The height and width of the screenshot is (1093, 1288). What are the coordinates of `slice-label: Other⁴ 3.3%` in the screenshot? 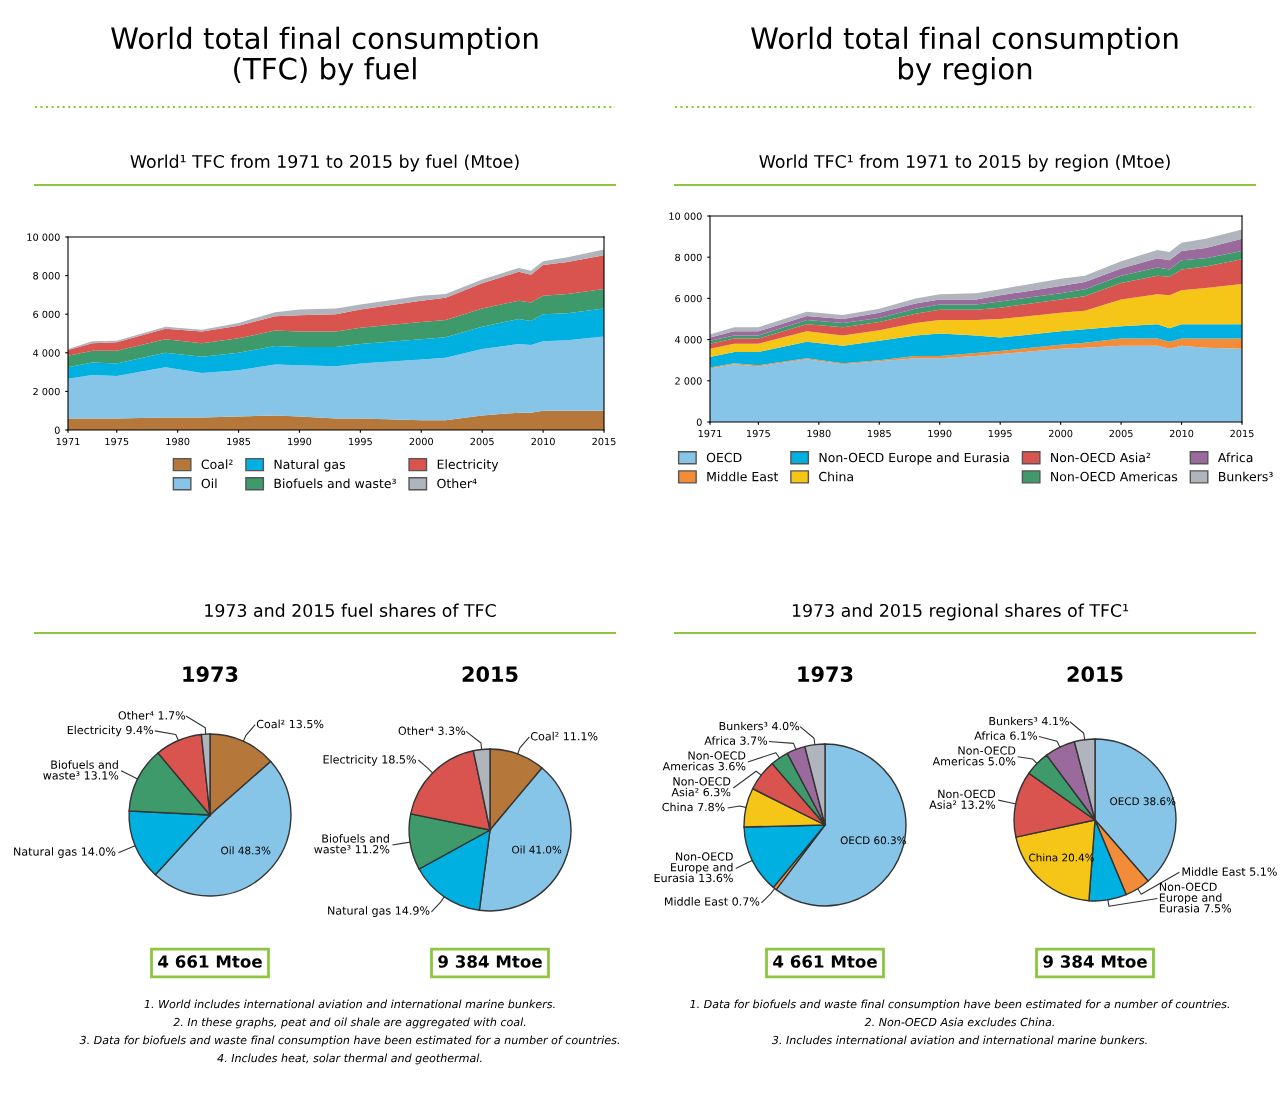 It's located at (432, 730).